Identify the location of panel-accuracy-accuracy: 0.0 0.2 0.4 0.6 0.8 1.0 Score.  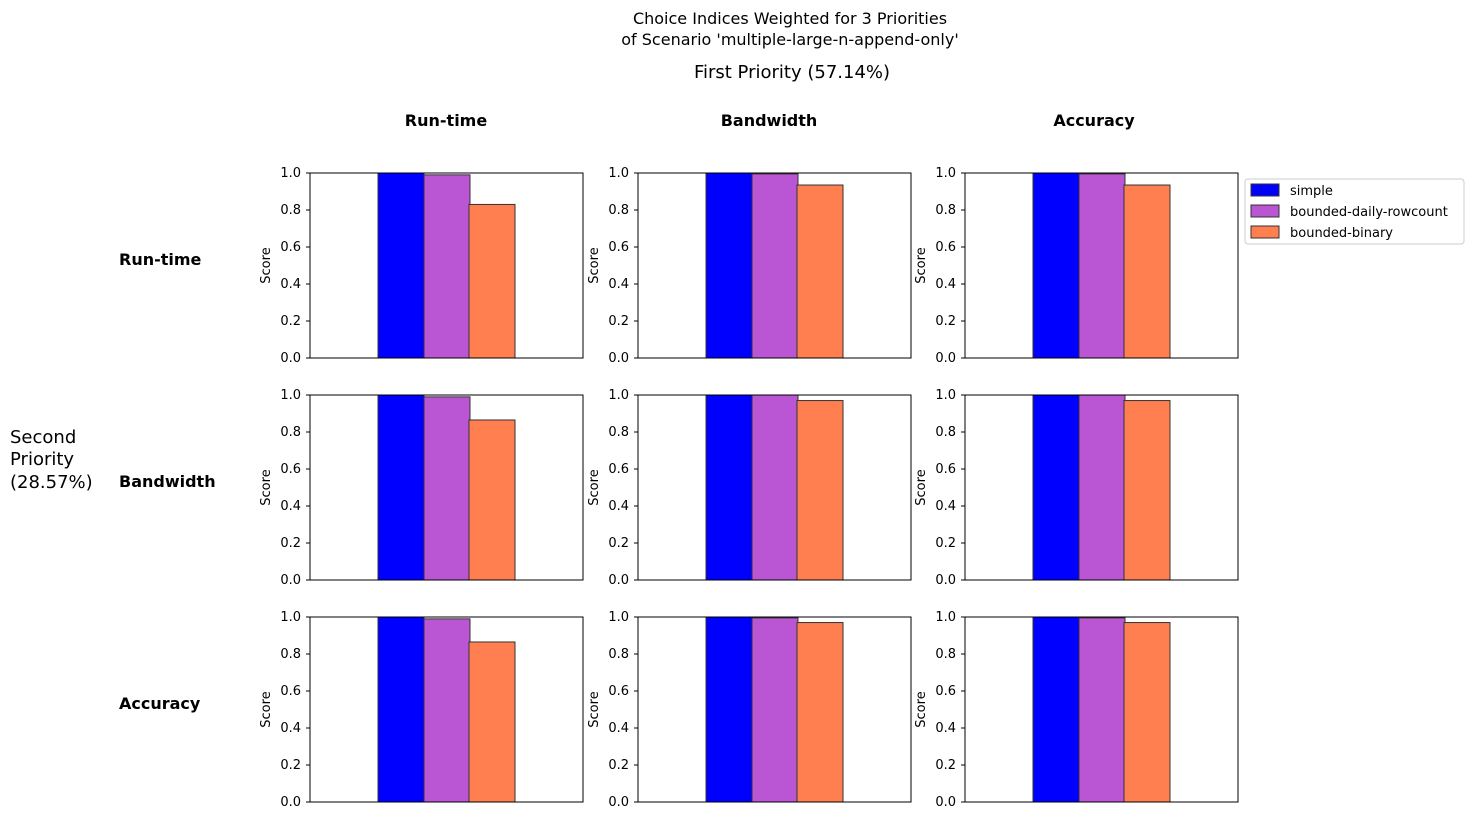
(1076, 710).